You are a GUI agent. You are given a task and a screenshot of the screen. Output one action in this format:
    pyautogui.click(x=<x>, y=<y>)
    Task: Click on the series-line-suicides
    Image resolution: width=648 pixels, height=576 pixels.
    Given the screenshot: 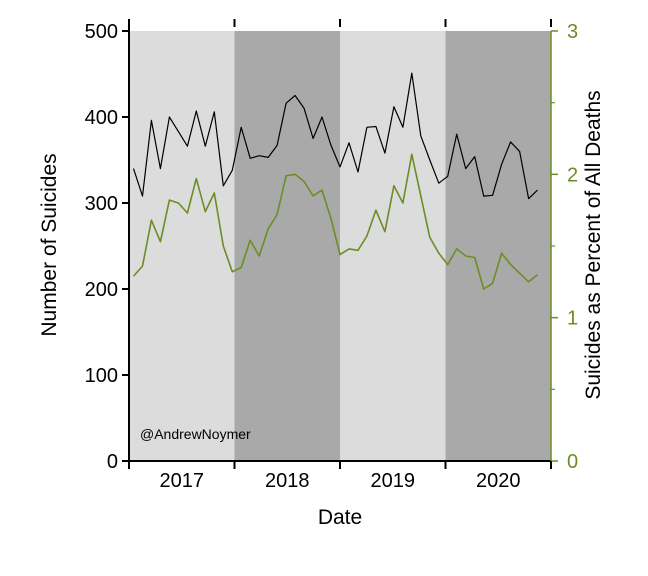 What is the action you would take?
    pyautogui.click(x=335, y=136)
    